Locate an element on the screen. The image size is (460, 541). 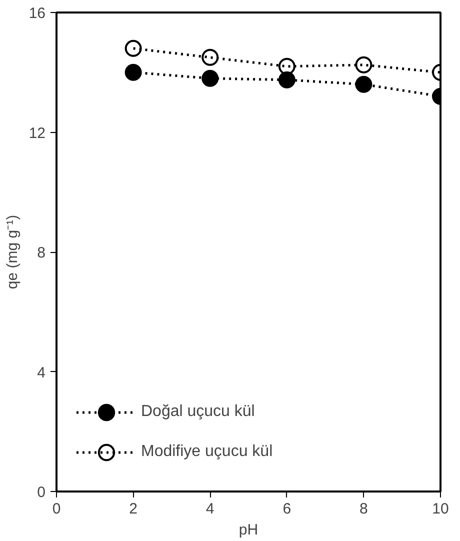
x-tick-label: 2 is located at coordinates (133, 509).